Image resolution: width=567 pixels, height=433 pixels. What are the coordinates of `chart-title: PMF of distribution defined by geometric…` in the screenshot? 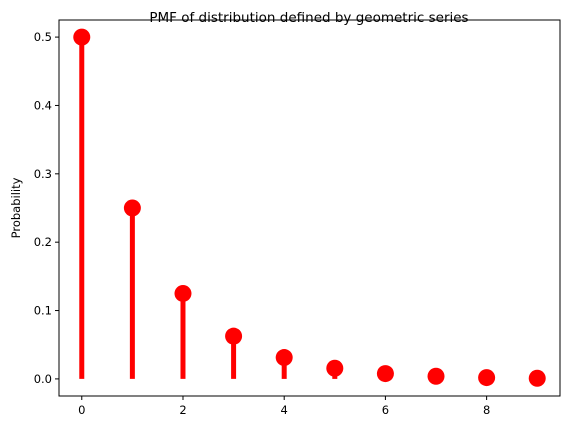 It's located at (308, 18).